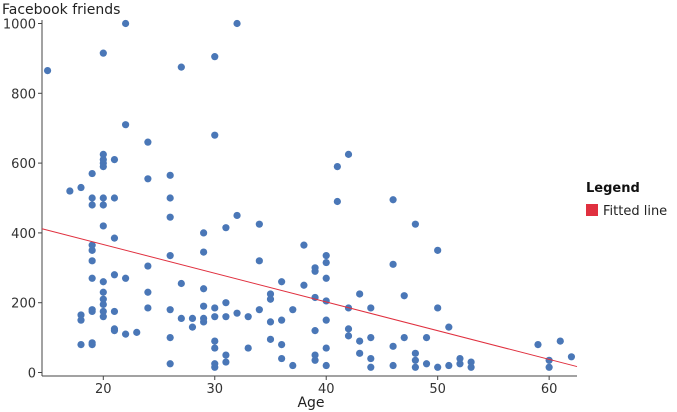  I want to click on legend-label-fitted-line: Fitted line, so click(635, 211).